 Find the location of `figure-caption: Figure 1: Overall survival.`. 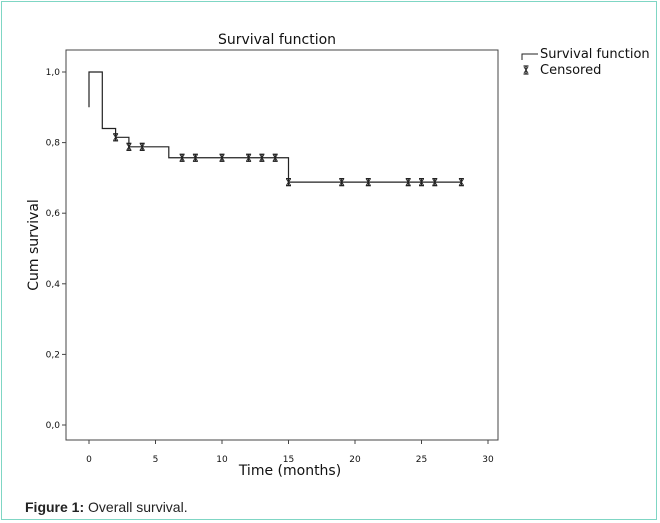

figure-caption: Figure 1: Overall survival. is located at coordinates (106, 507).